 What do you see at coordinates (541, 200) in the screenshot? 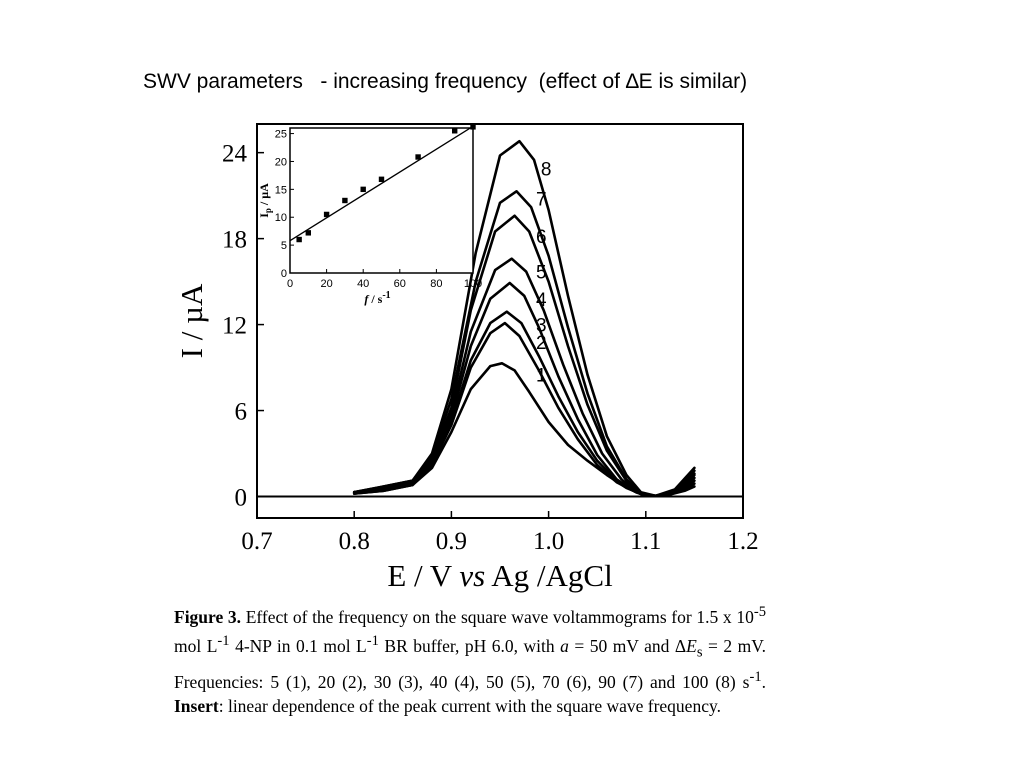
I see `curve-label-7: 7` at bounding box center [541, 200].